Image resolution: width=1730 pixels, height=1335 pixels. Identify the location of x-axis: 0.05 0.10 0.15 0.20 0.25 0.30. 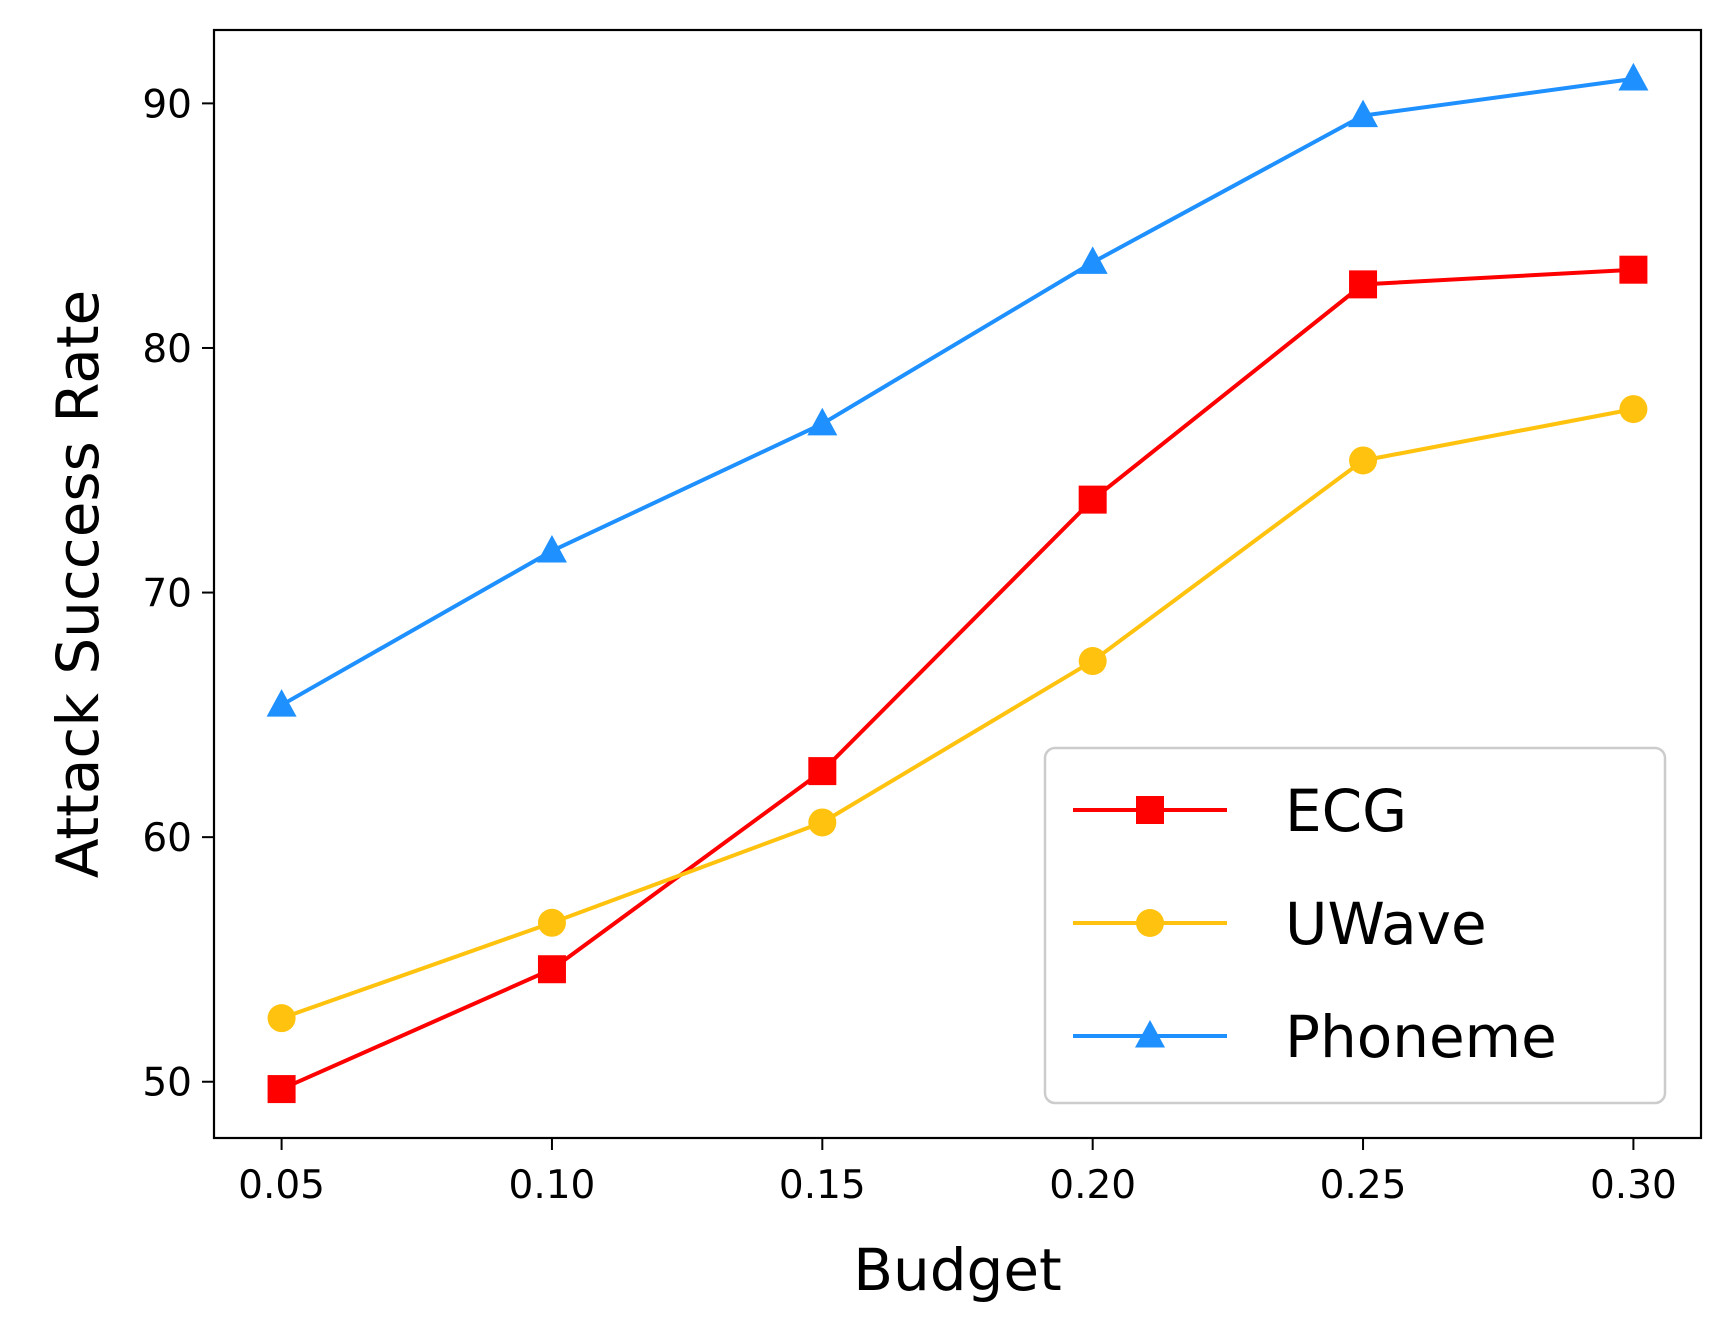
(957, 1173).